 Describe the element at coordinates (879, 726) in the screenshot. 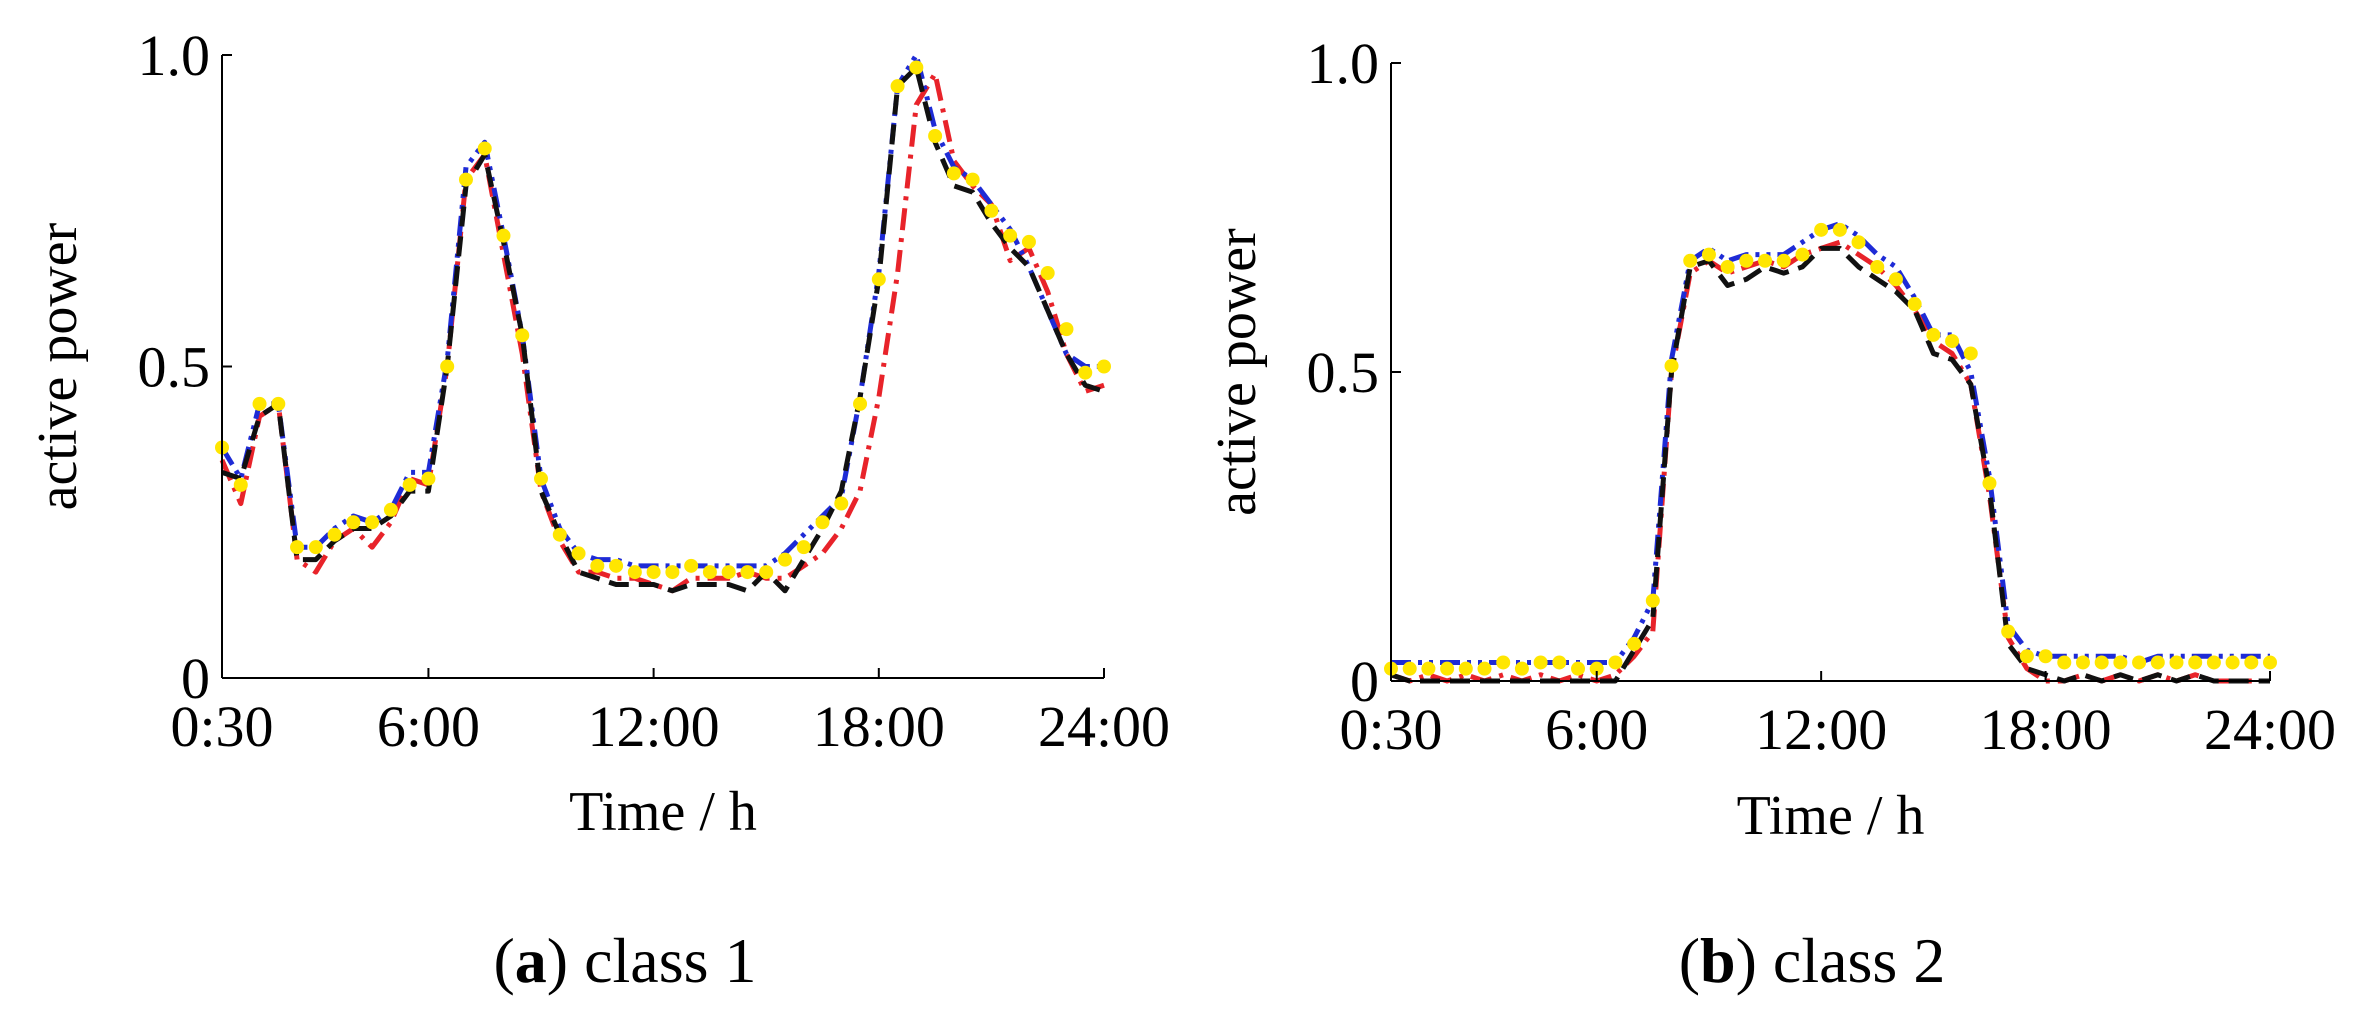

I see `x-tick-label: 18:00` at that location.